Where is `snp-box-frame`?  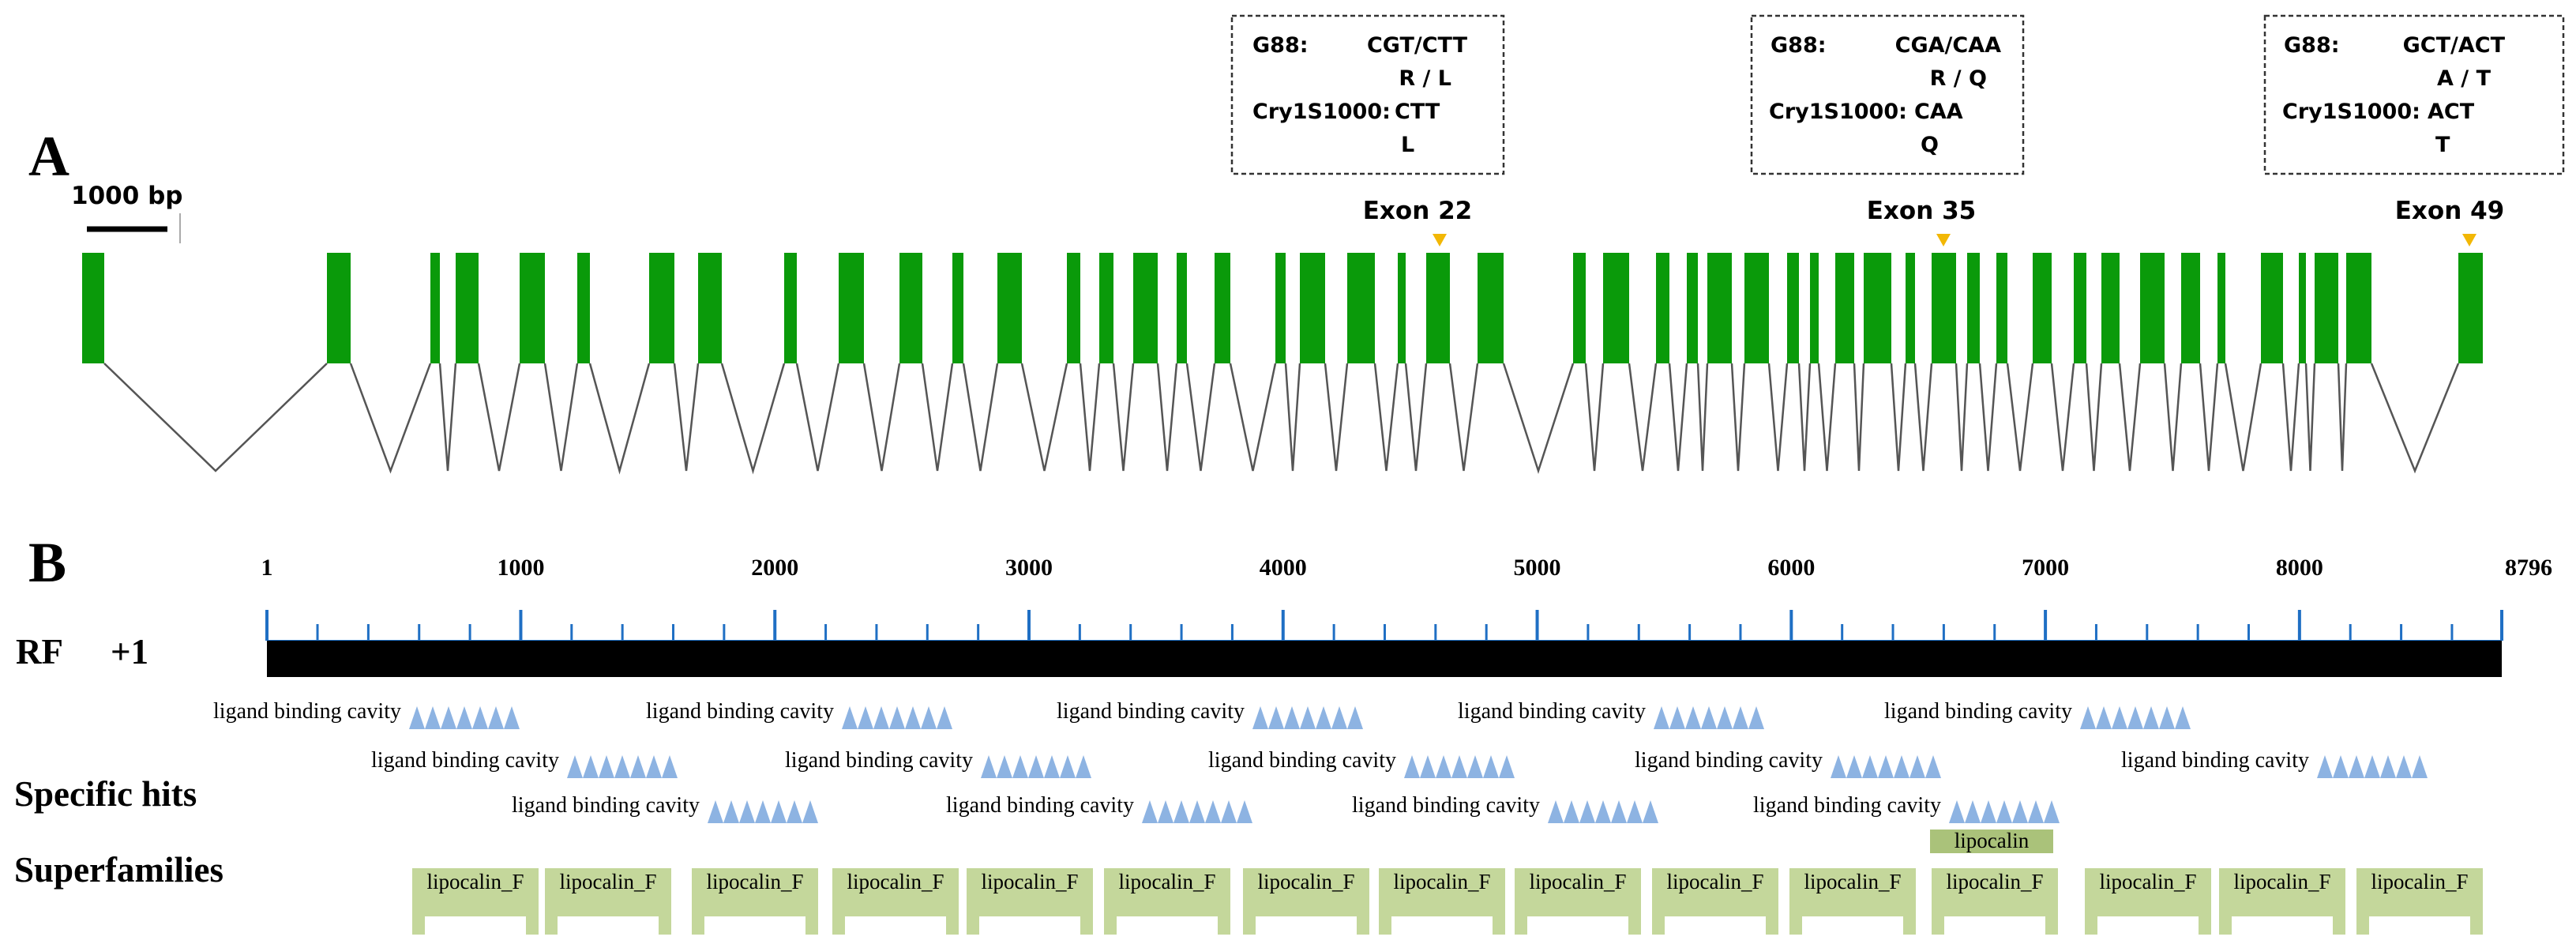
snp-box-frame is located at coordinates (2414, 95).